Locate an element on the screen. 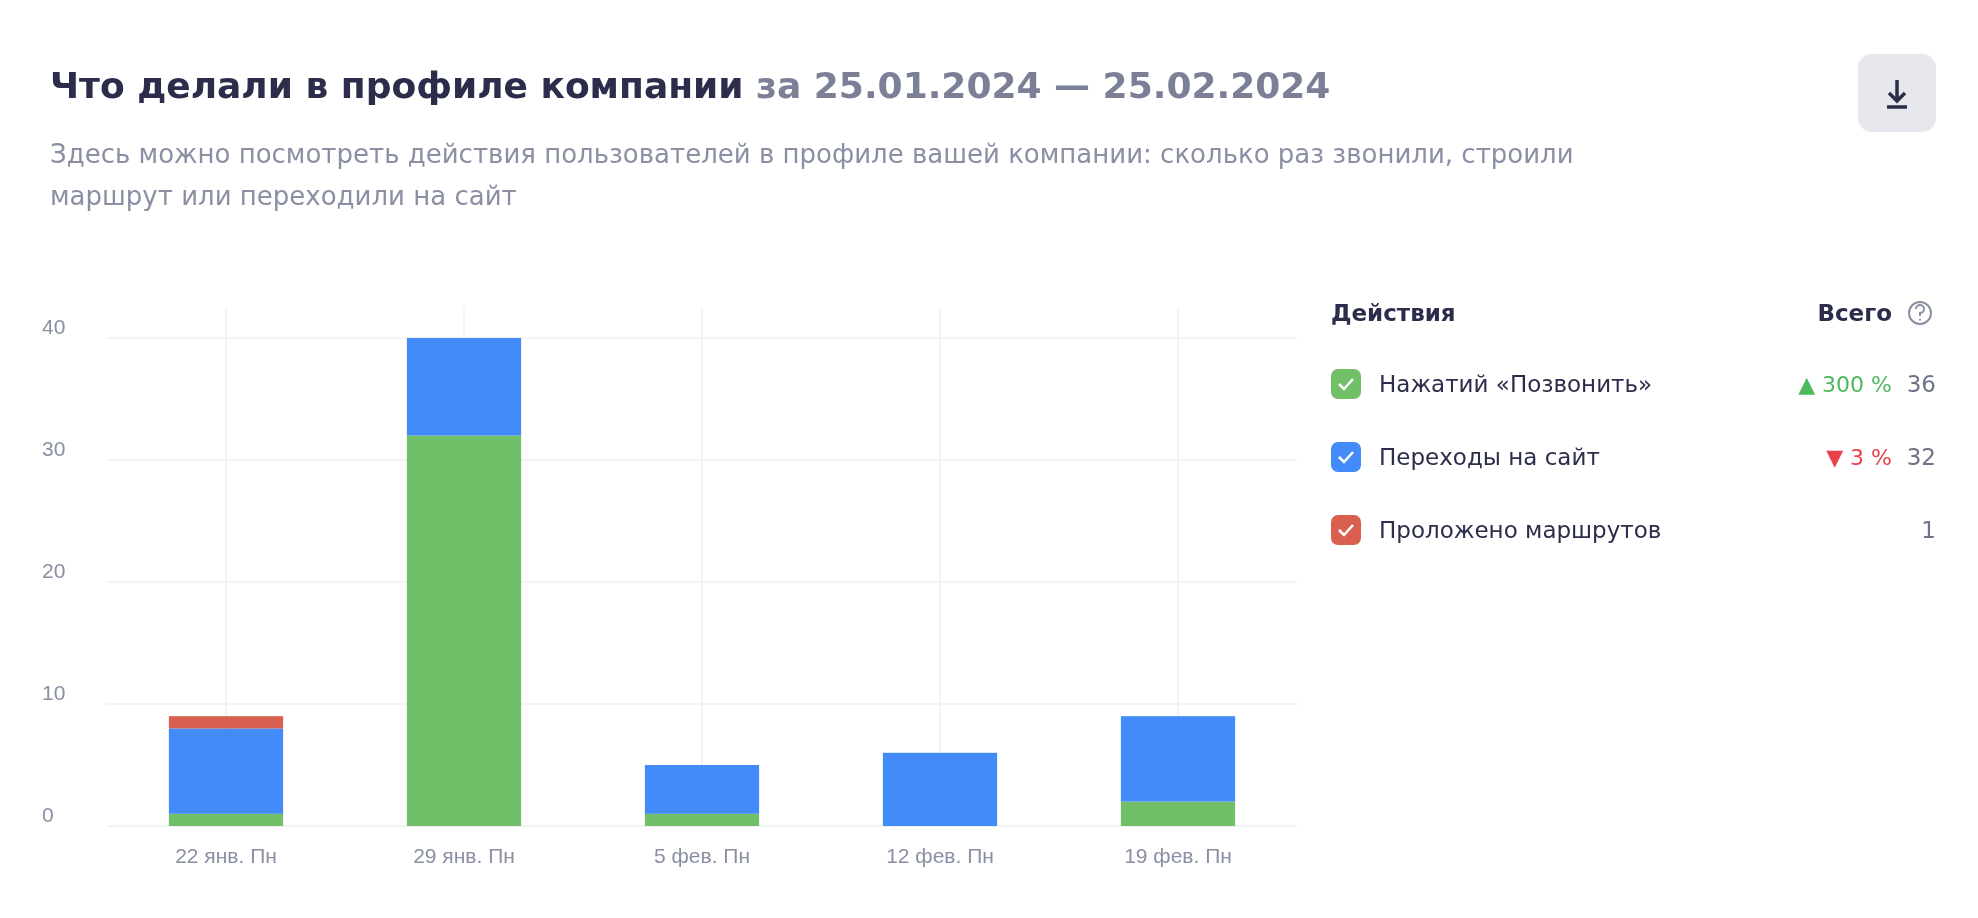 This screenshot has width=1978, height=918. x-tick-label: 22 янв. Пн is located at coordinates (226, 855).